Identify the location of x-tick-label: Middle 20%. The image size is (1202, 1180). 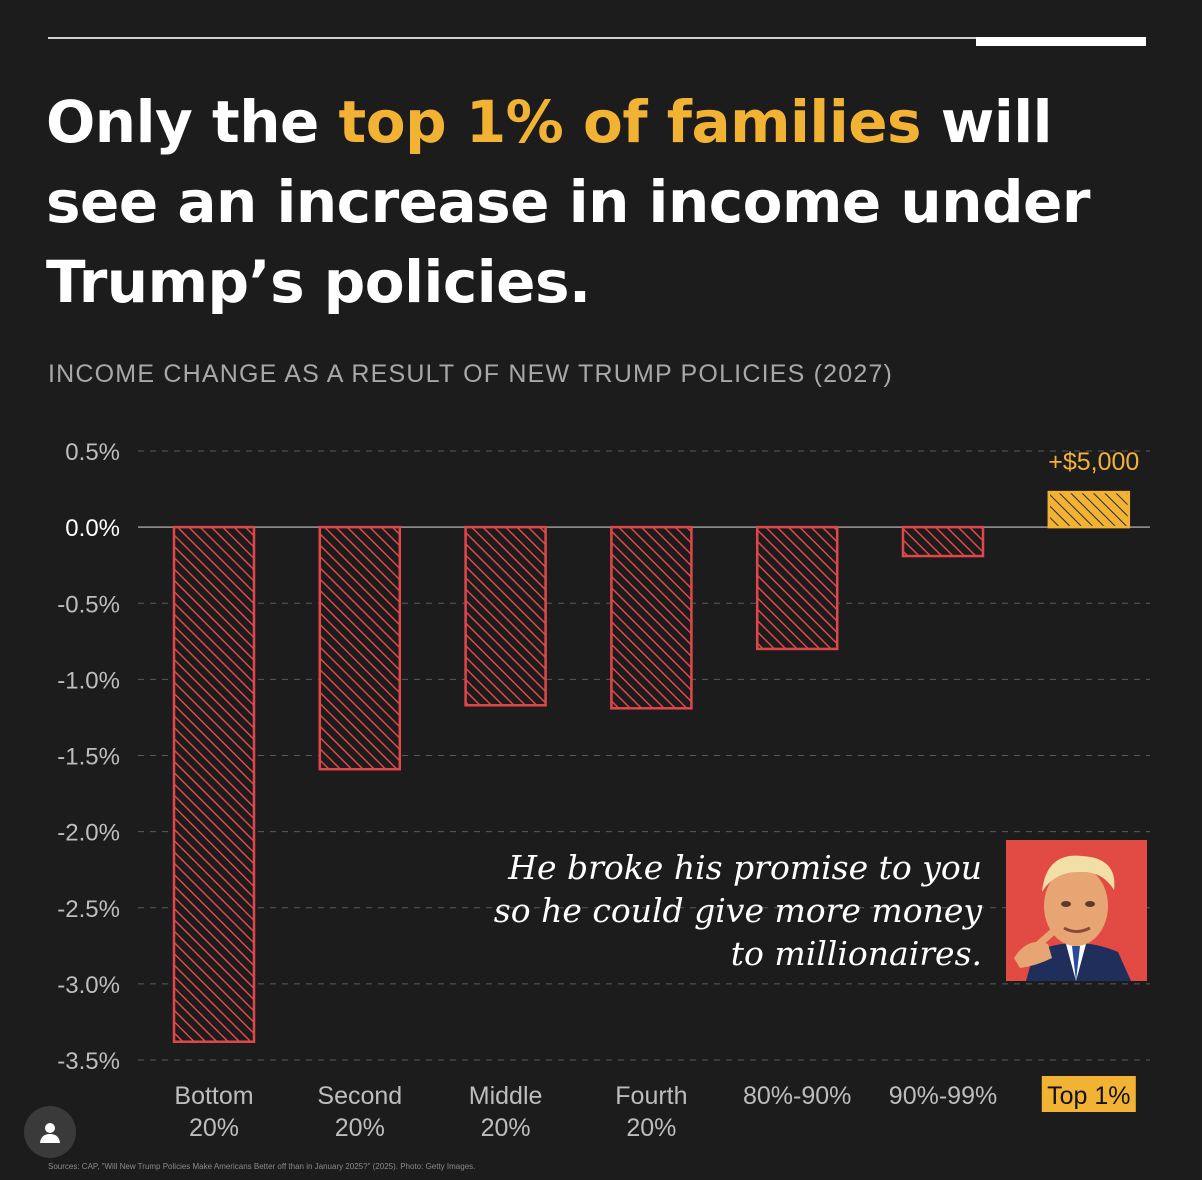
(506, 1112).